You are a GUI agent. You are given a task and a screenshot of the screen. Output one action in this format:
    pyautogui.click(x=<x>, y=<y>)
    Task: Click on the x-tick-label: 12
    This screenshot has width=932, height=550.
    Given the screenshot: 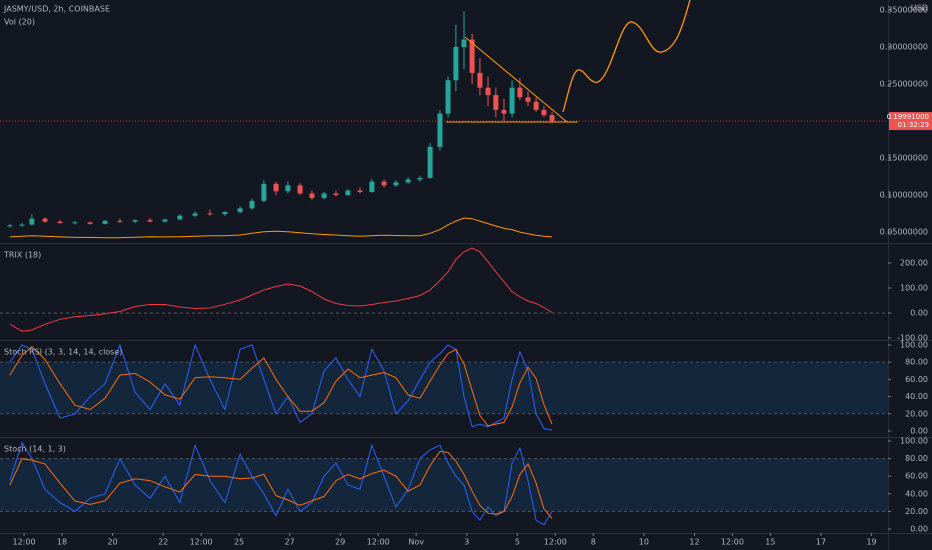 What is the action you would take?
    pyautogui.click(x=694, y=542)
    